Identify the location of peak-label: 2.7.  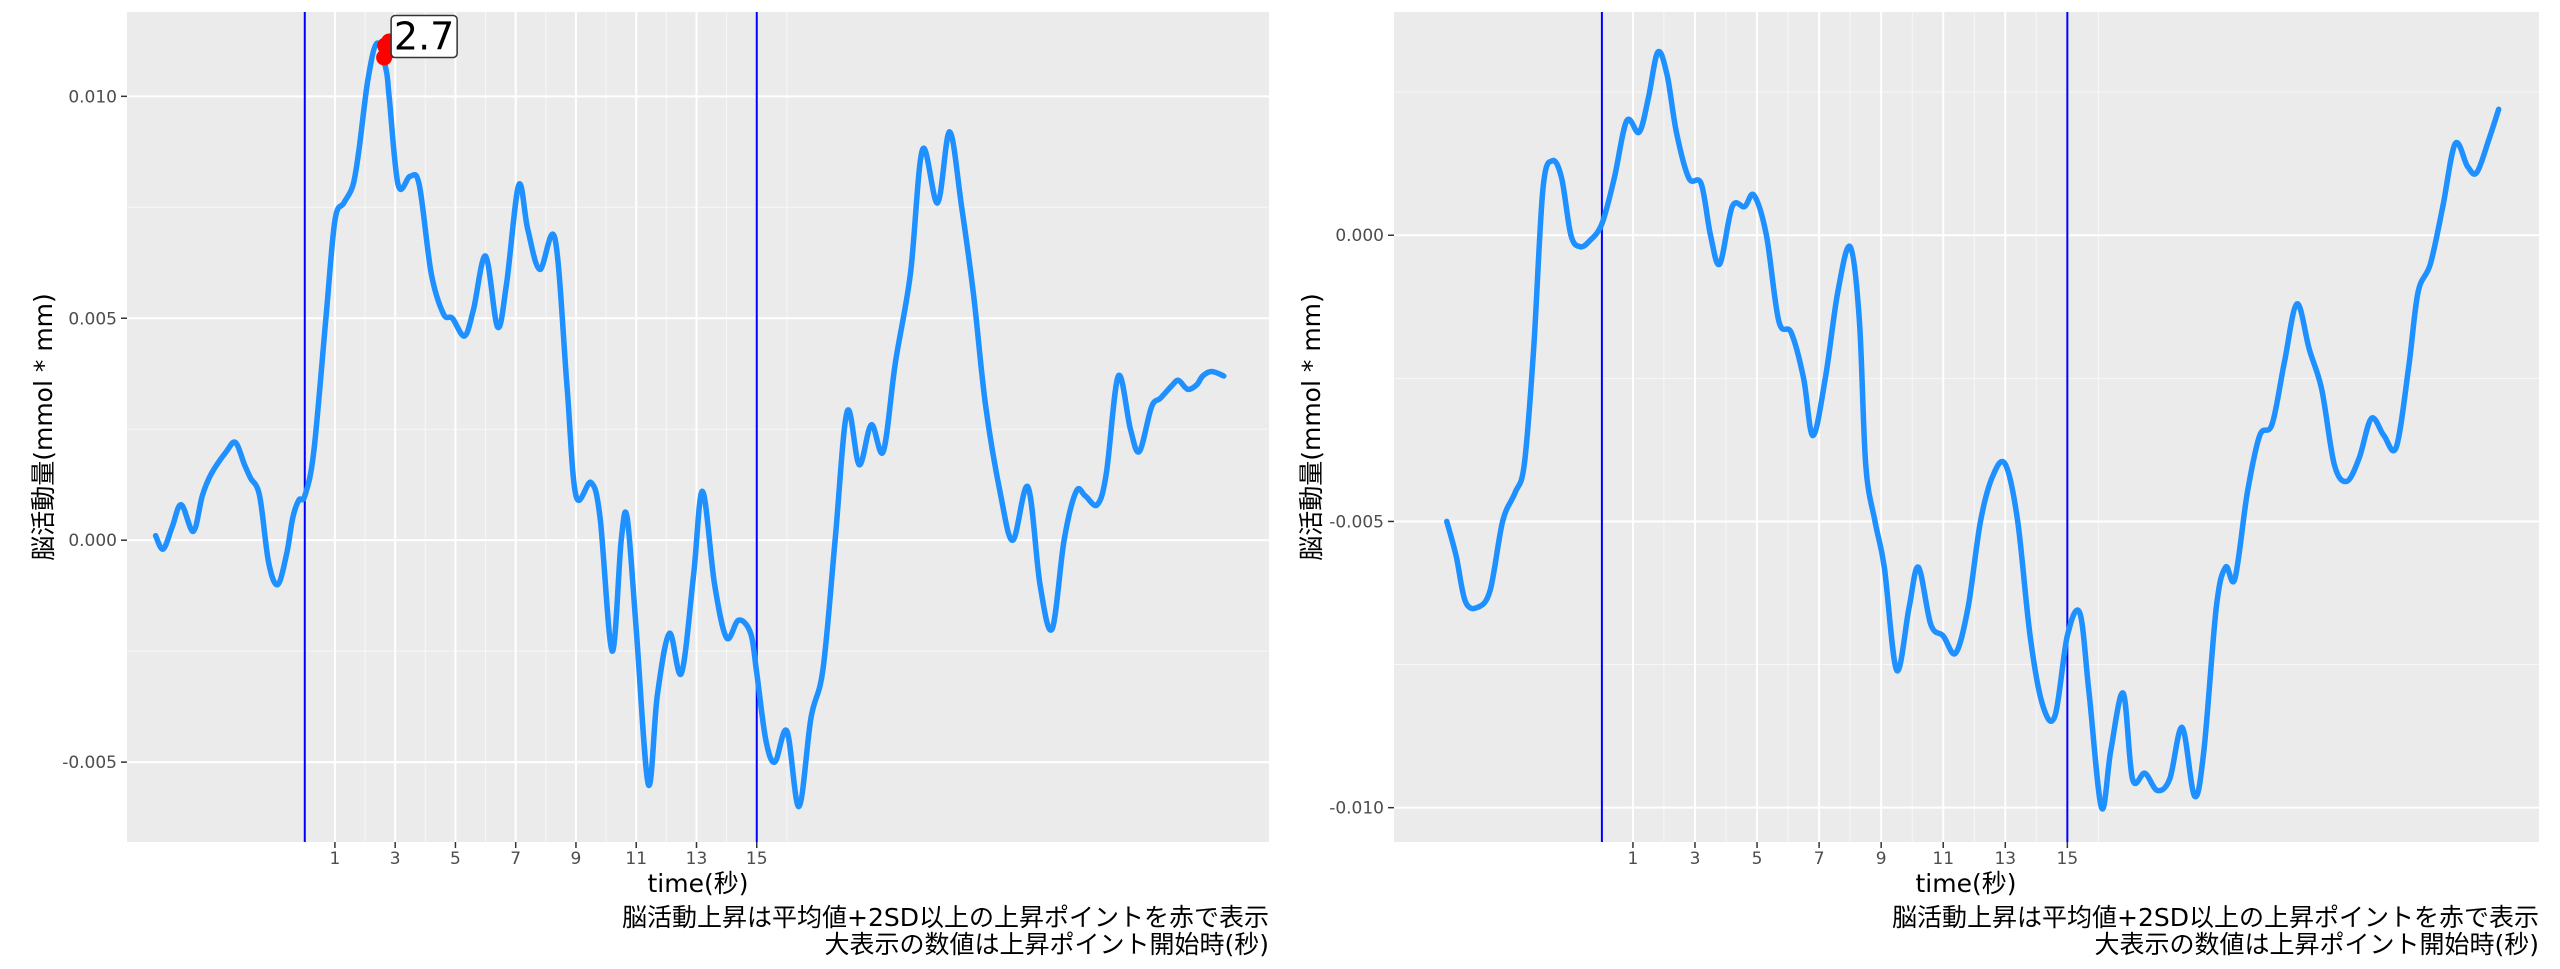
(424, 37).